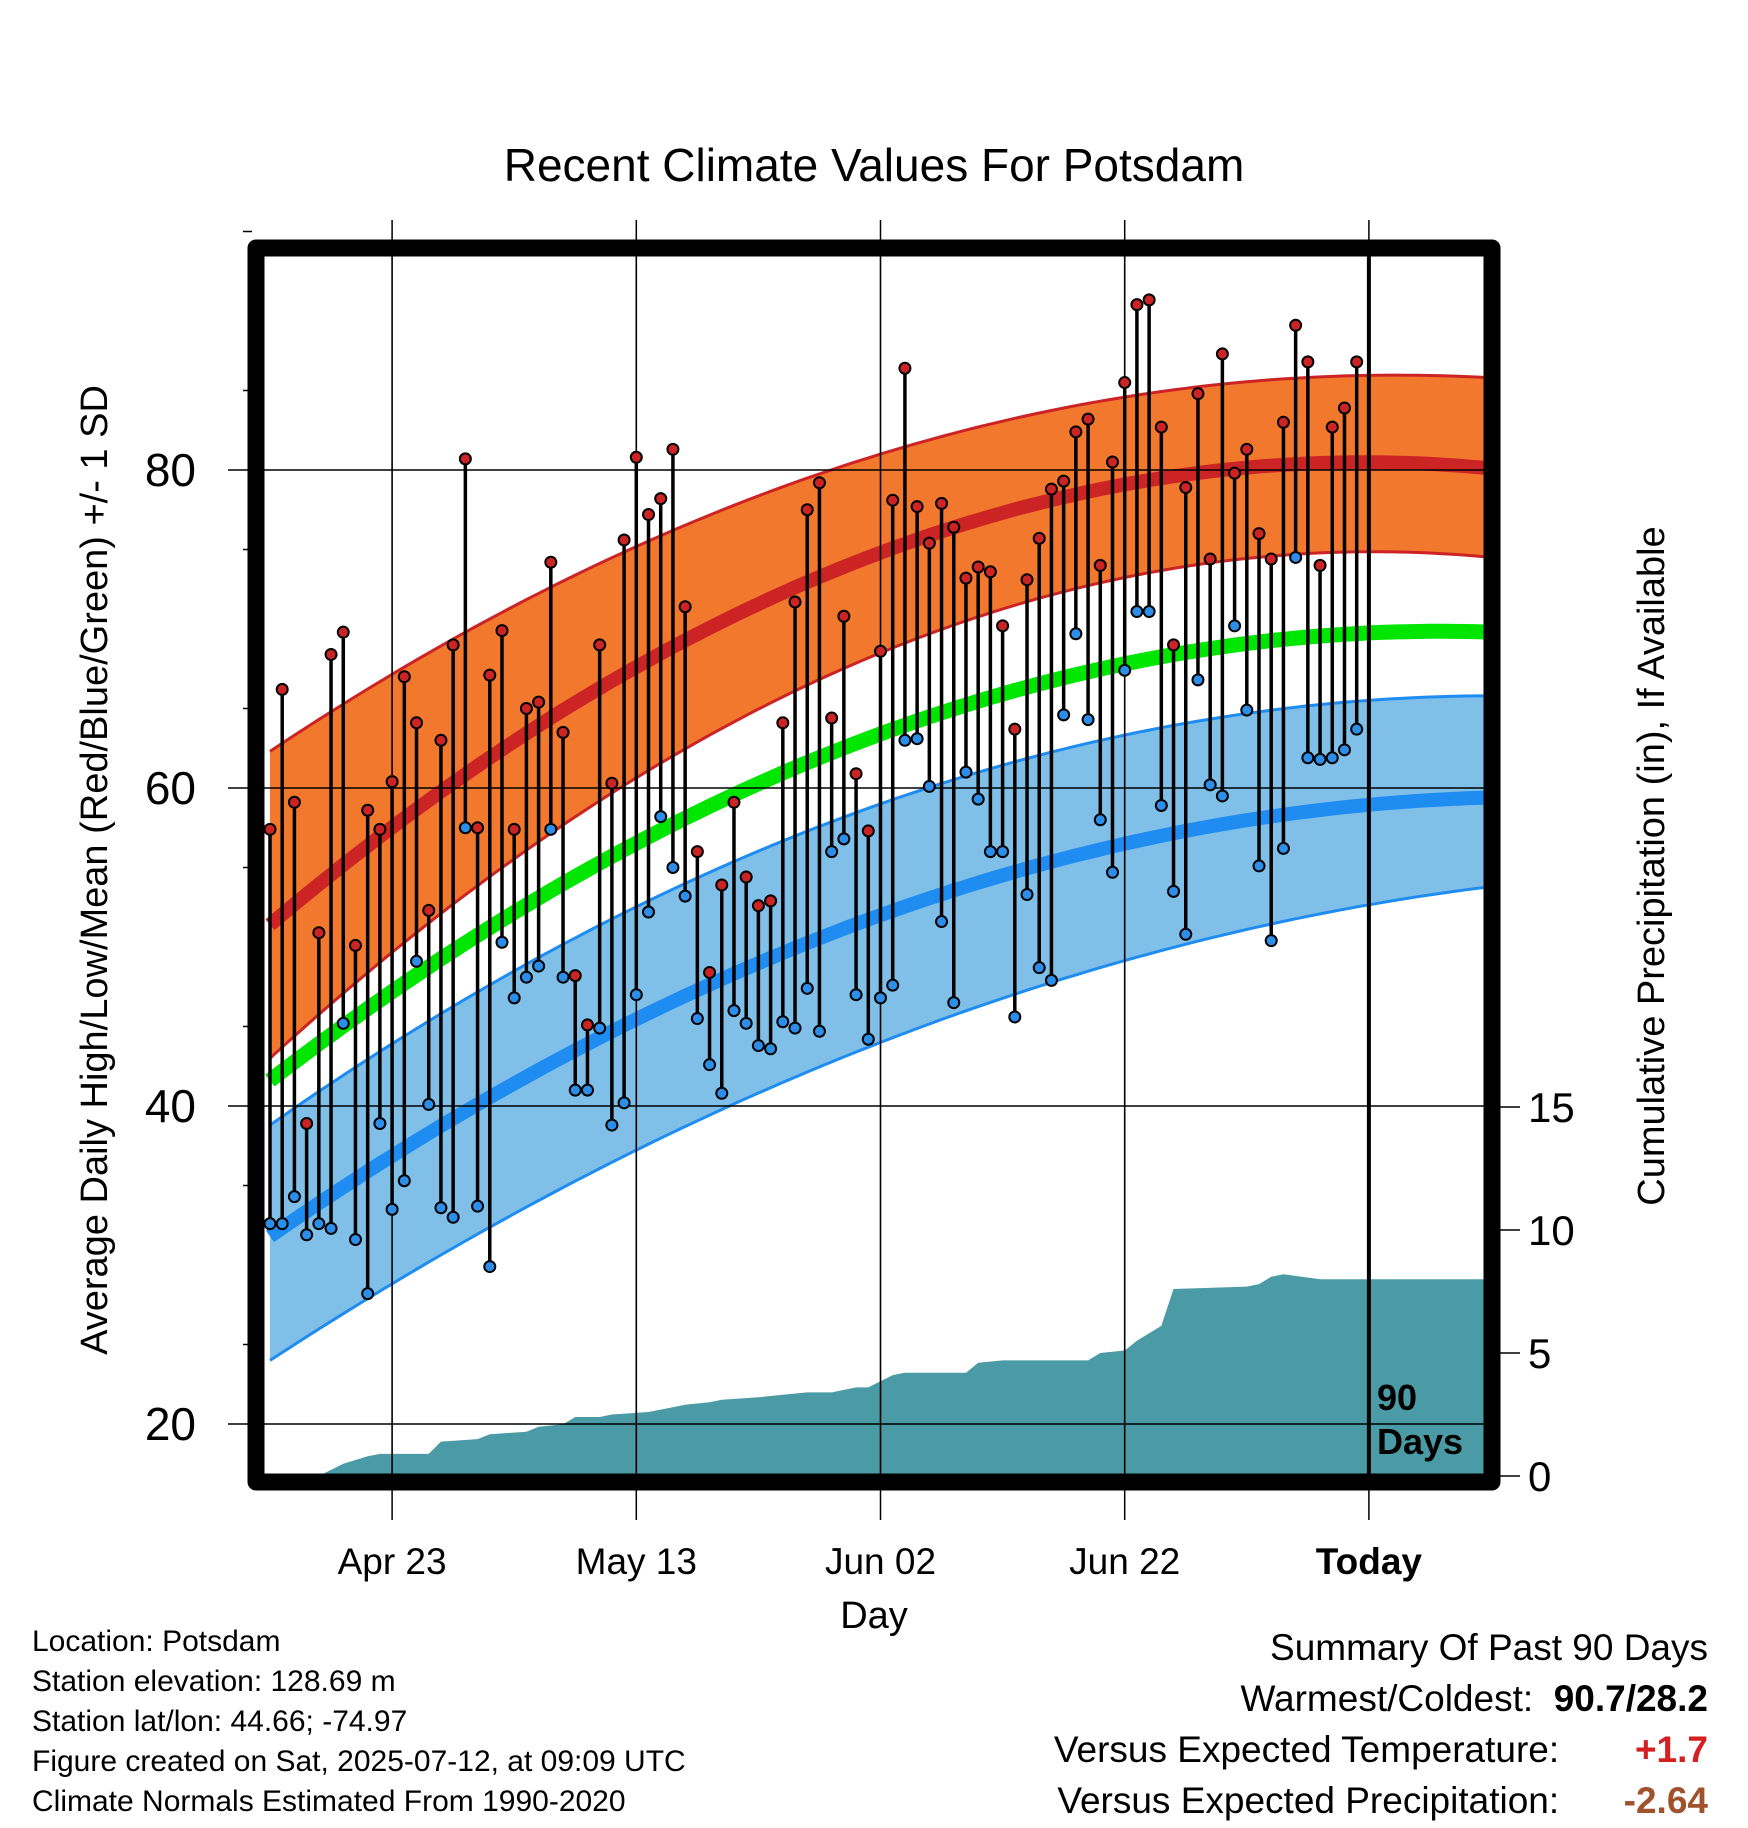  Describe the element at coordinates (874, 165) in the screenshot. I see `chart-title: Recent Climate Values For Potsdam` at that location.